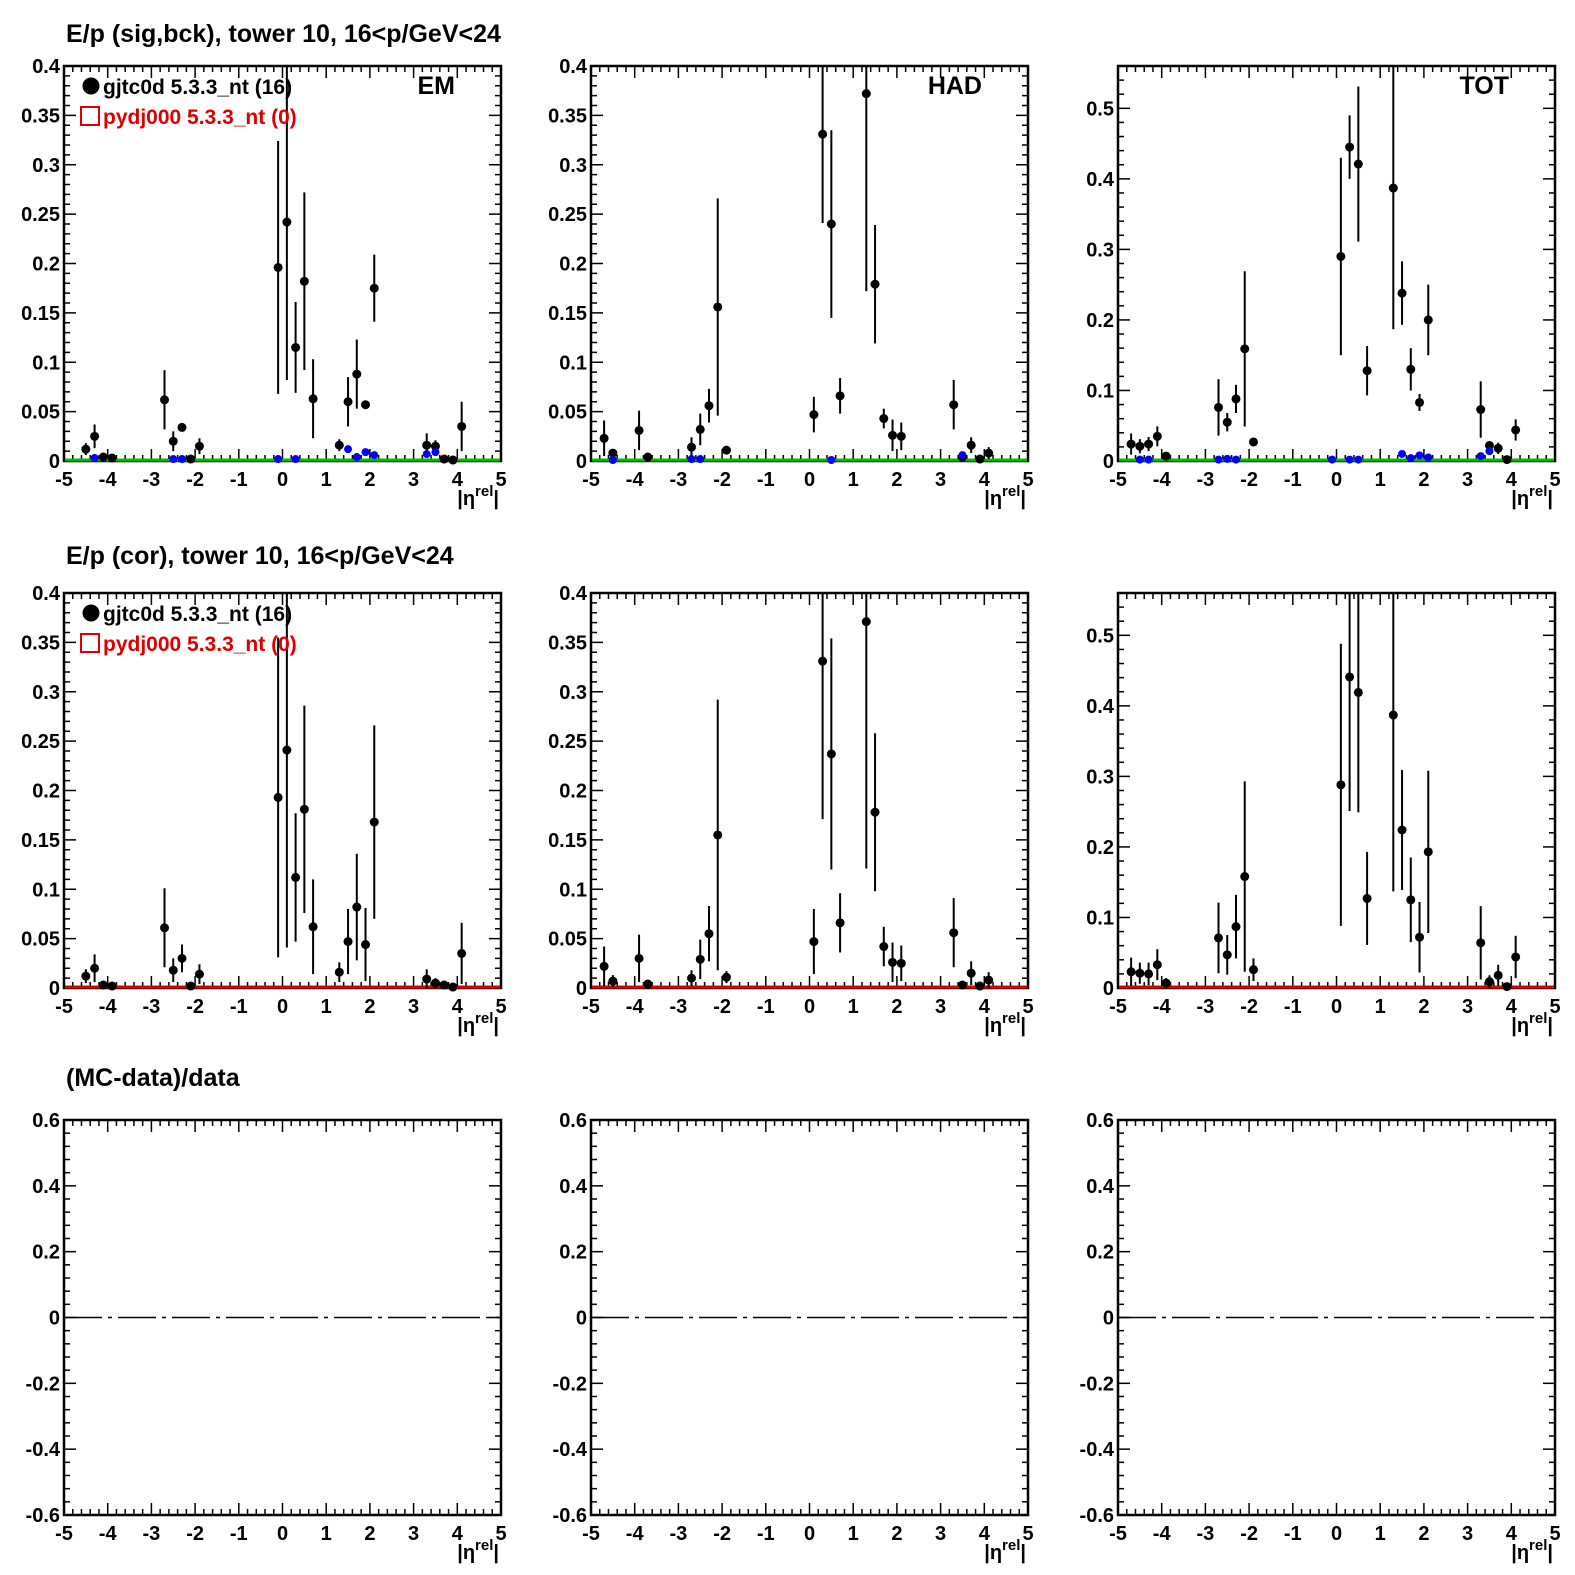 The image size is (1575, 1575). I want to click on x-tick-label: 5, so click(1027, 480).